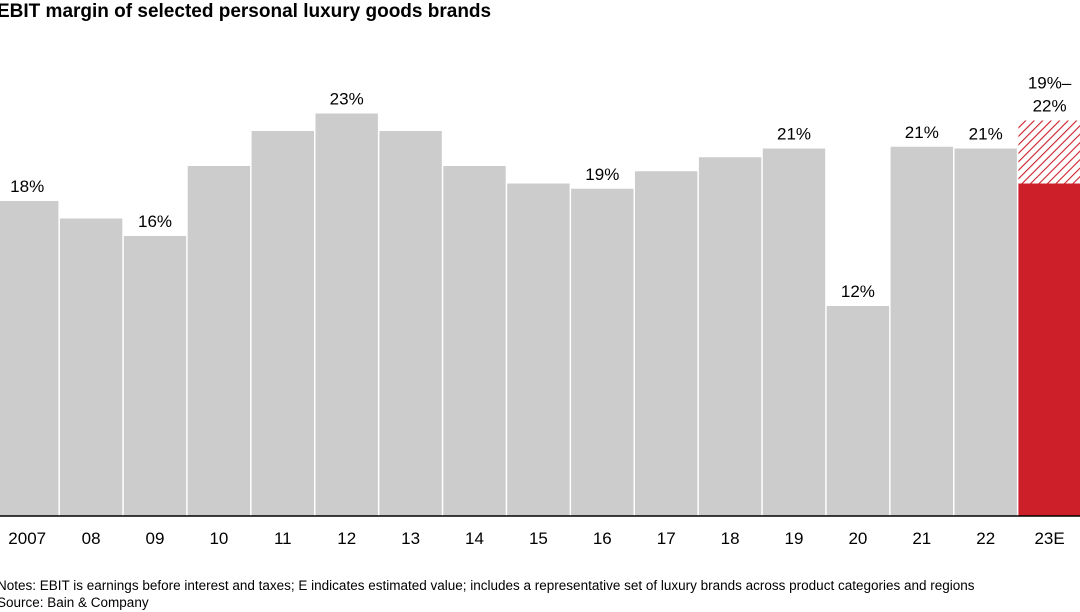  Describe the element at coordinates (858, 291) in the screenshot. I see `data-label: 12%` at that location.